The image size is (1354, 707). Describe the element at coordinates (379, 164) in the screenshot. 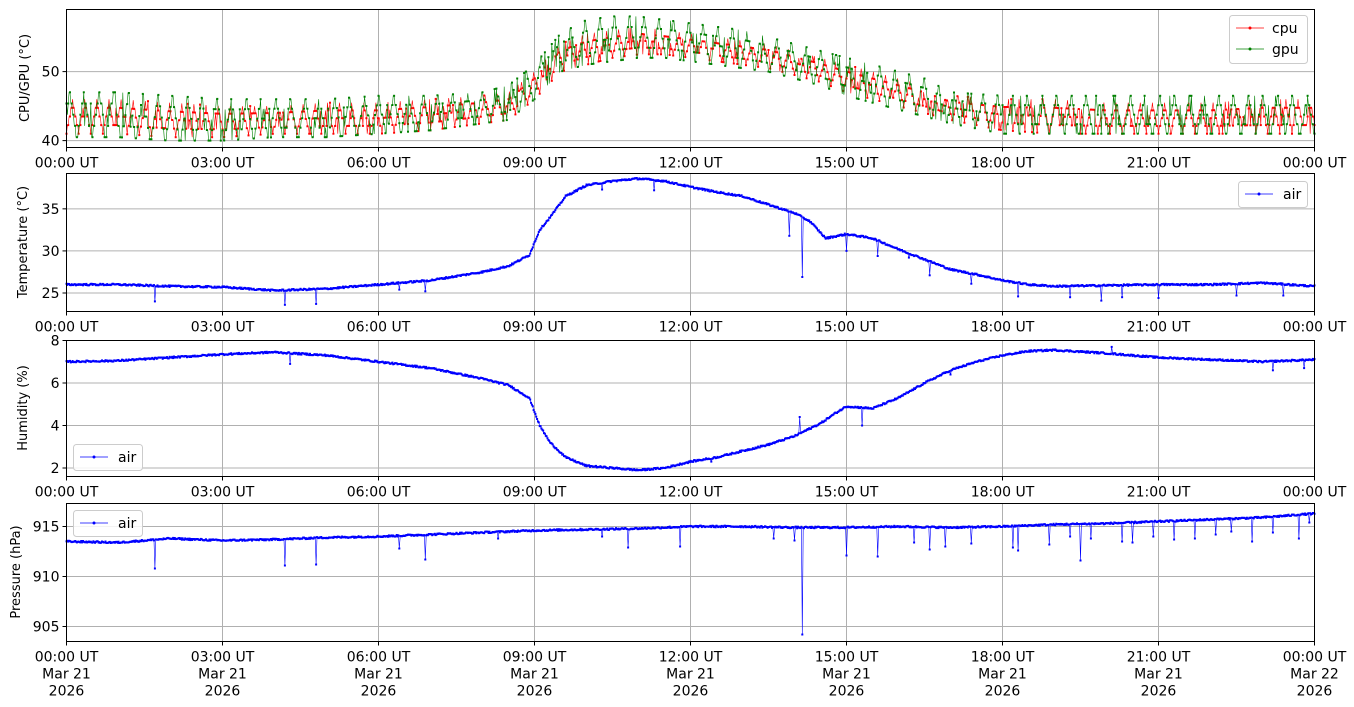

I see `x-tick-label: 06:00 UT` at that location.